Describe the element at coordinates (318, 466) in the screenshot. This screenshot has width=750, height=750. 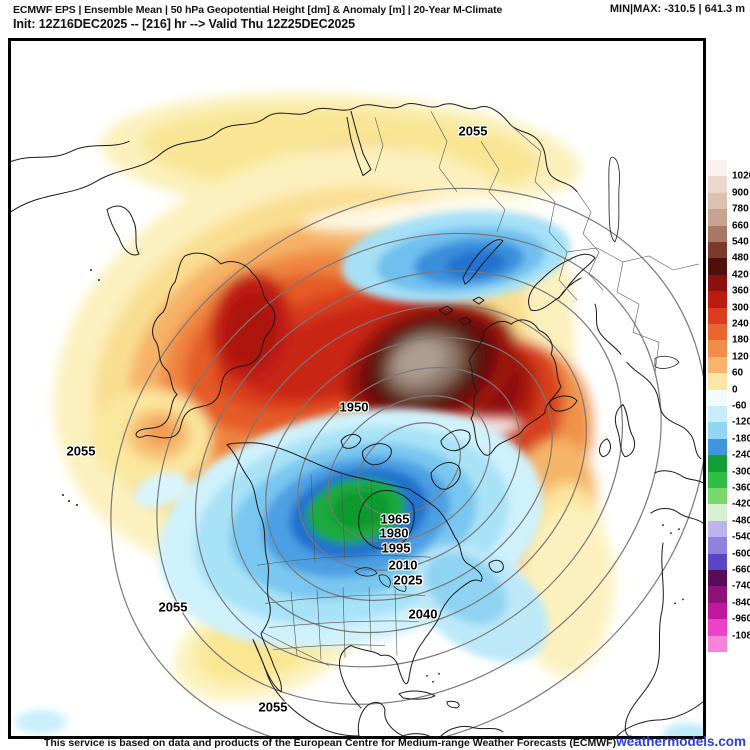
I see `arctic-canada-coast` at that location.